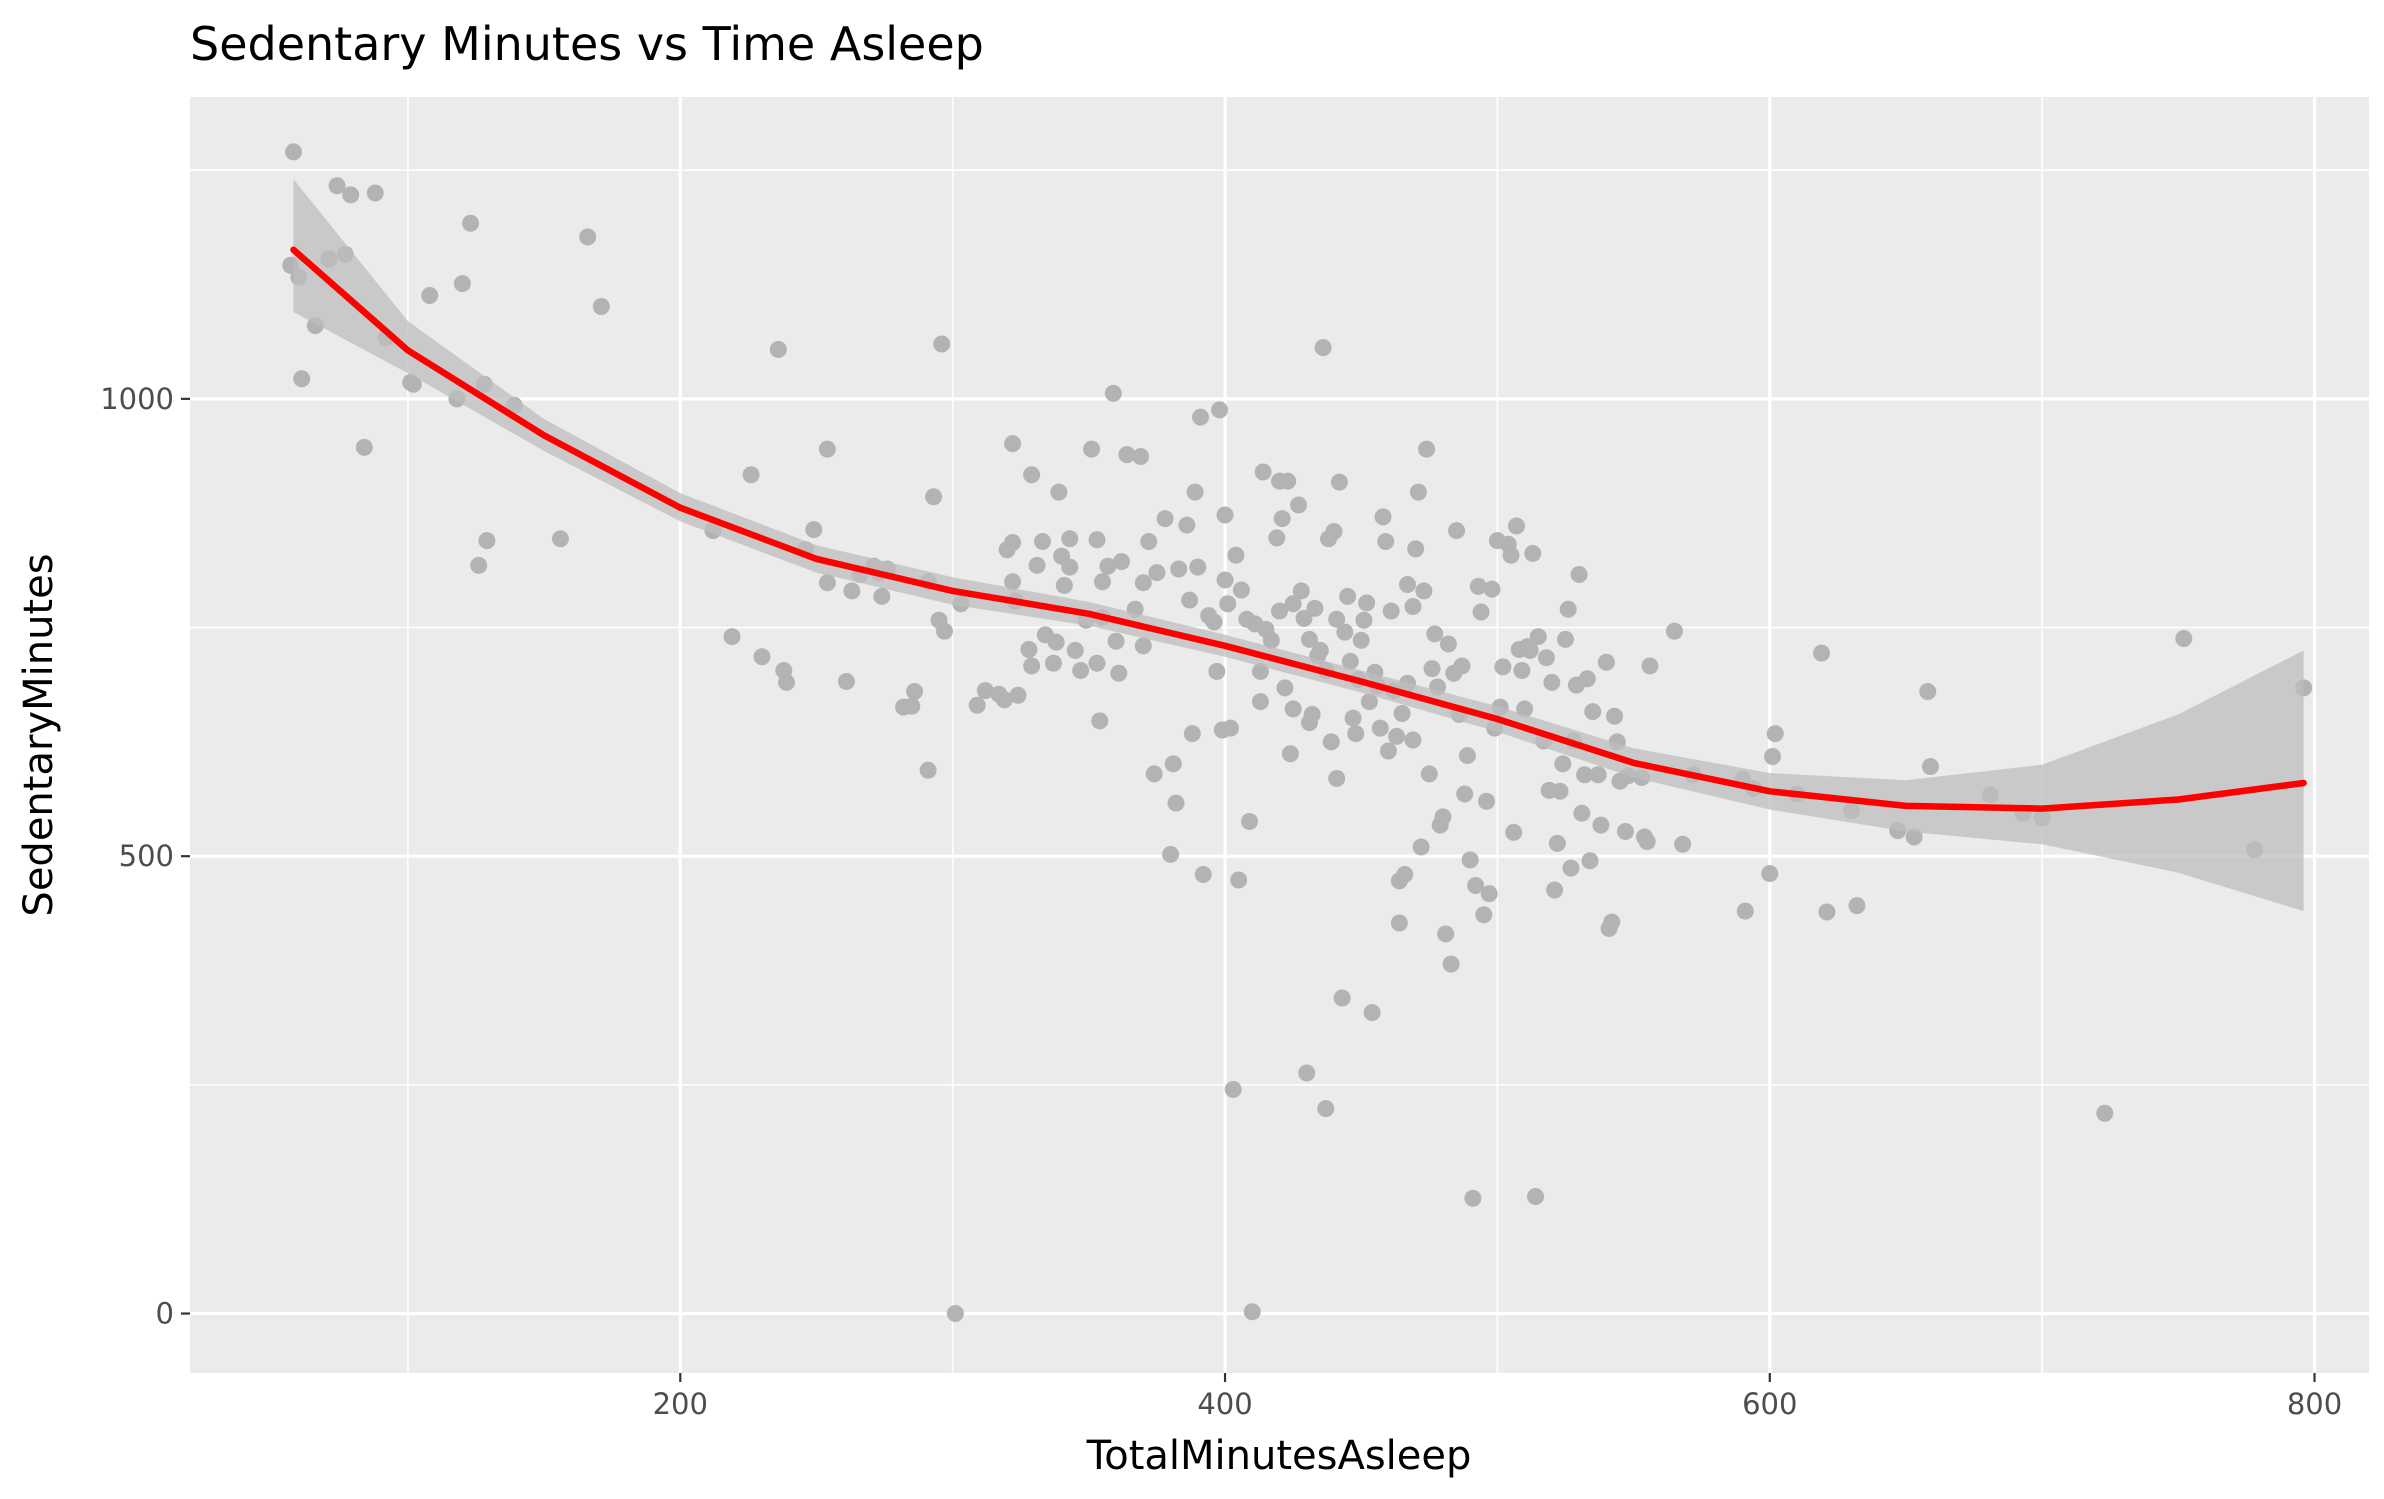 Image resolution: width=2384 pixels, height=1499 pixels. I want to click on x-tick-label: 600, so click(1769, 1404).